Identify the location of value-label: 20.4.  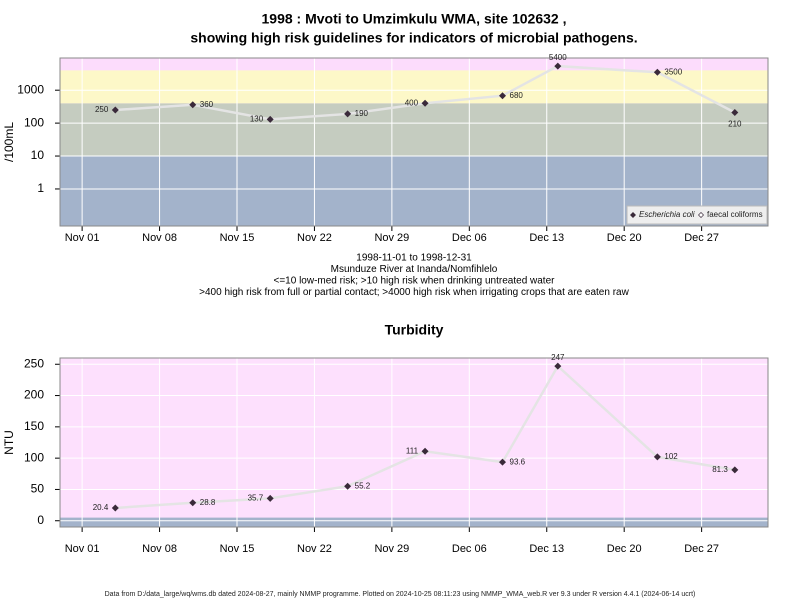
(101, 507).